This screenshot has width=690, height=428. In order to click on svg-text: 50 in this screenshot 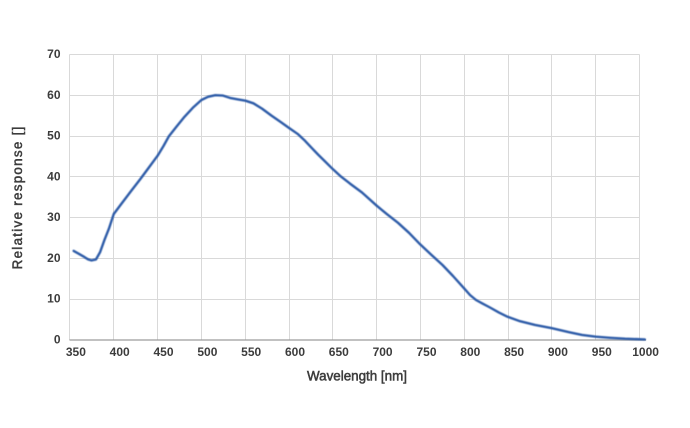, I will do `click(54, 136)`.